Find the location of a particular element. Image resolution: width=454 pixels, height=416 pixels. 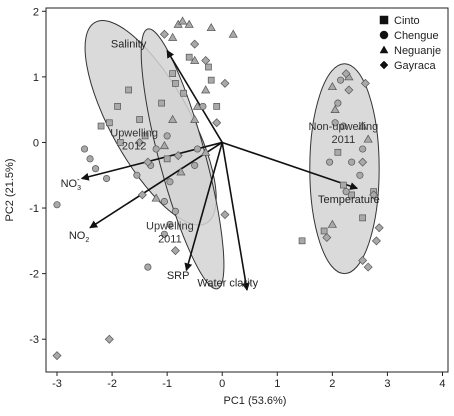

legend-item-gayraca is located at coordinates (384, 65).